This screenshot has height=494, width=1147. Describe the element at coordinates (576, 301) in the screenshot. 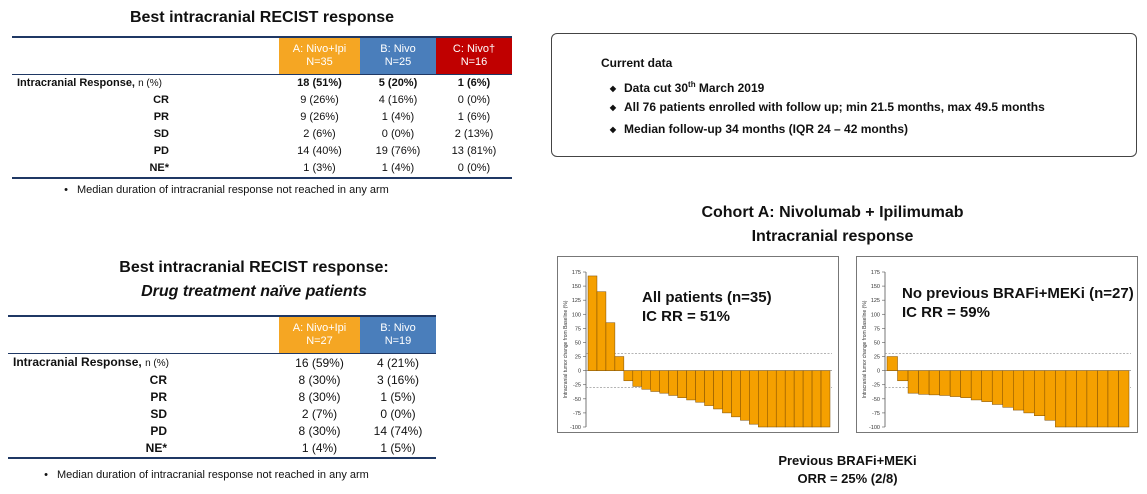

I see `y-tick-label: 125` at that location.